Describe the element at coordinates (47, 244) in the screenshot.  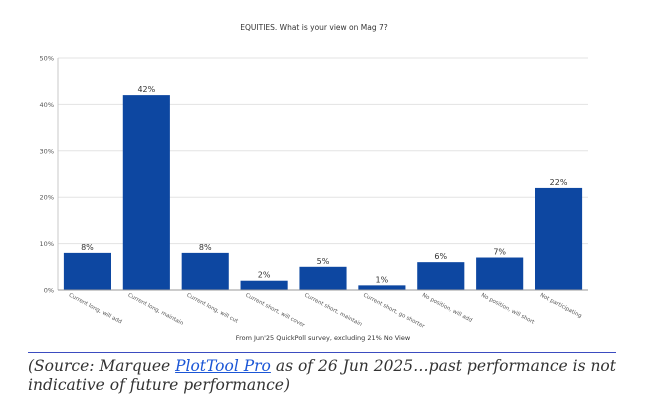
I see `y-tick-label: 10%` at that location.